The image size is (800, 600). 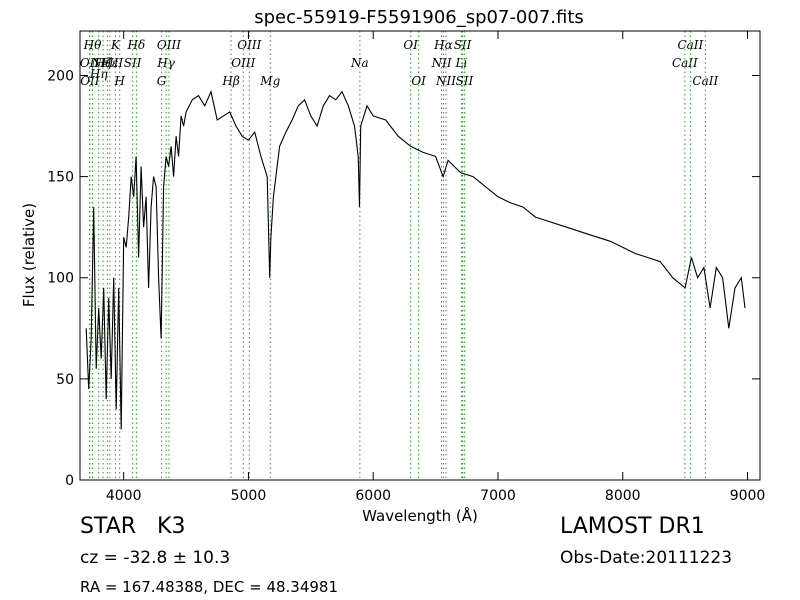 I want to click on x-tick-label-2: 6000, so click(x=373, y=496).